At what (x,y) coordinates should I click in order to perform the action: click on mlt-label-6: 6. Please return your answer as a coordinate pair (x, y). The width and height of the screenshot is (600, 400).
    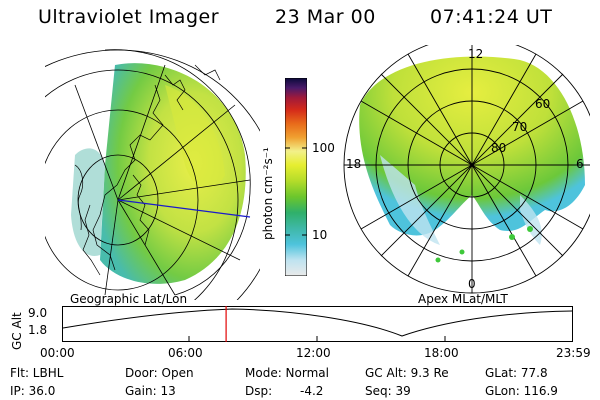
    Looking at the image, I should click on (580, 164).